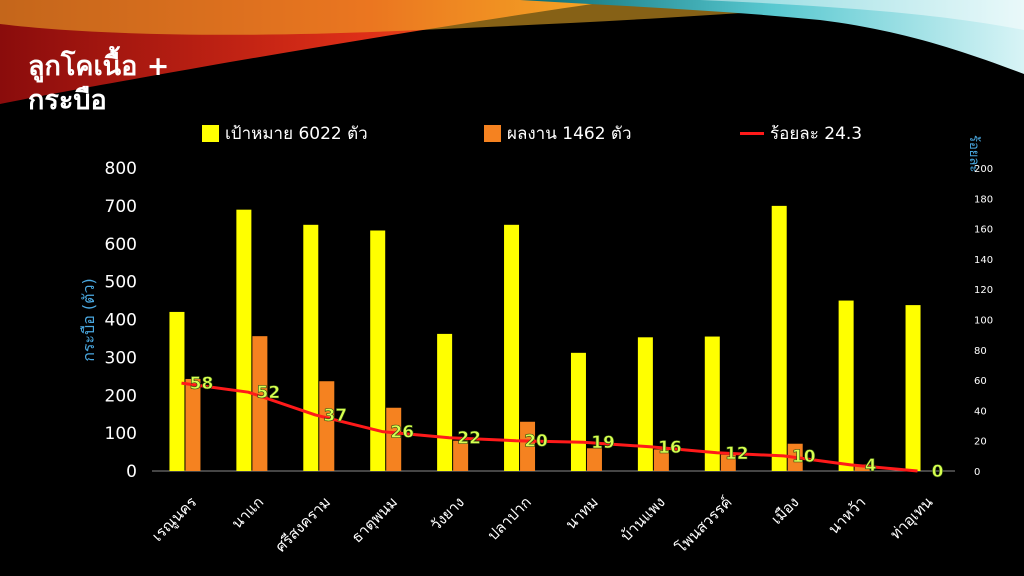 This screenshot has width=1024, height=576. What do you see at coordinates (785, 510) in the screenshot?
I see `x-tick-label: เมือง` at bounding box center [785, 510].